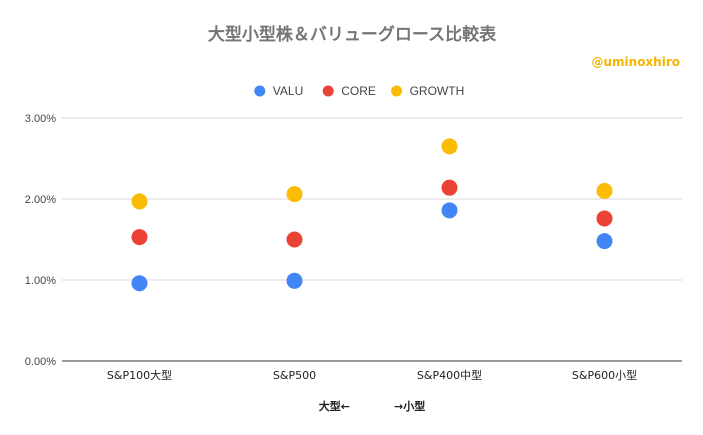 This screenshot has width=703, height=435. What do you see at coordinates (40, 200) in the screenshot?
I see `y-tick-label: 2.00%` at bounding box center [40, 200].